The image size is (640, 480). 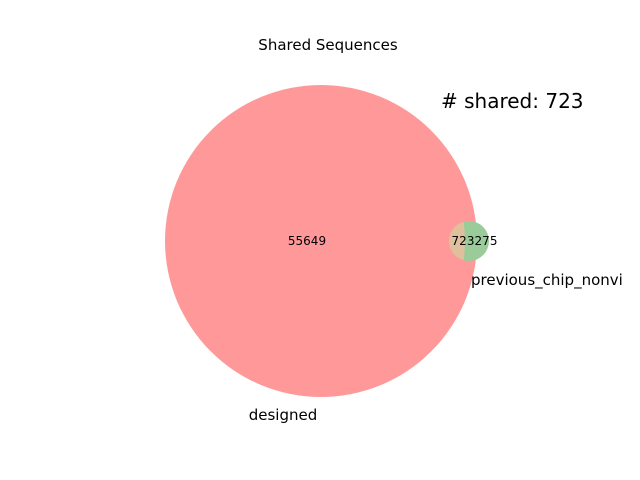 What do you see at coordinates (547, 280) in the screenshot?
I see `previous-chip-set-label: previous_chip_nonvi` at bounding box center [547, 280].